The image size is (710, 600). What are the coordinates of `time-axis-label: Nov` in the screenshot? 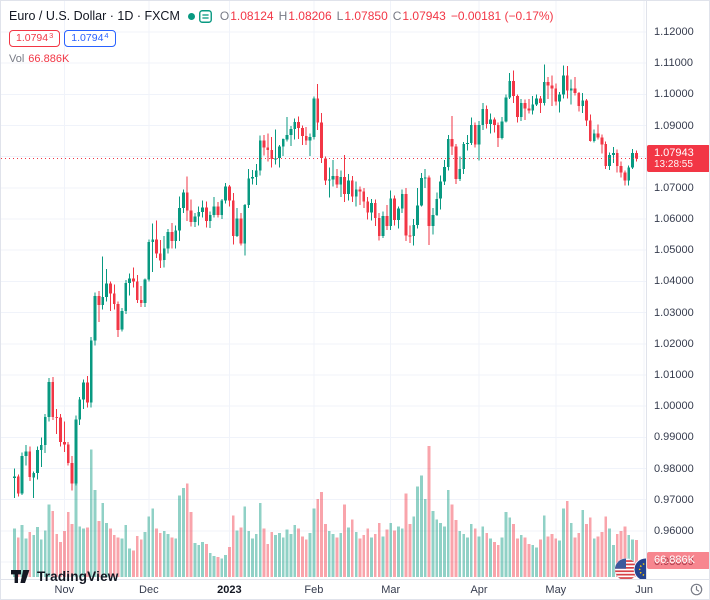 It's located at (64, 590).